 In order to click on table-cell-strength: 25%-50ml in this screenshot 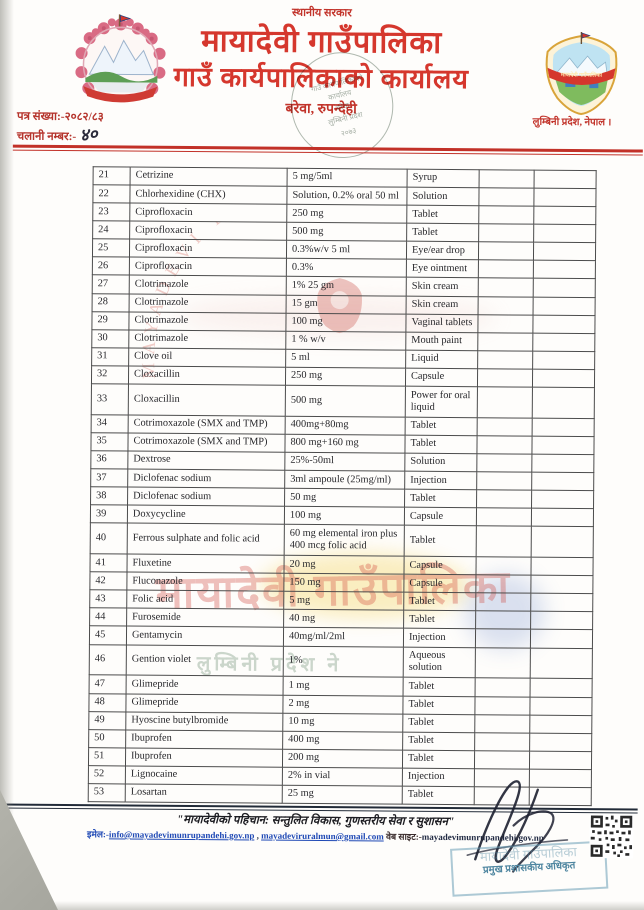, I will do `click(344, 462)`.